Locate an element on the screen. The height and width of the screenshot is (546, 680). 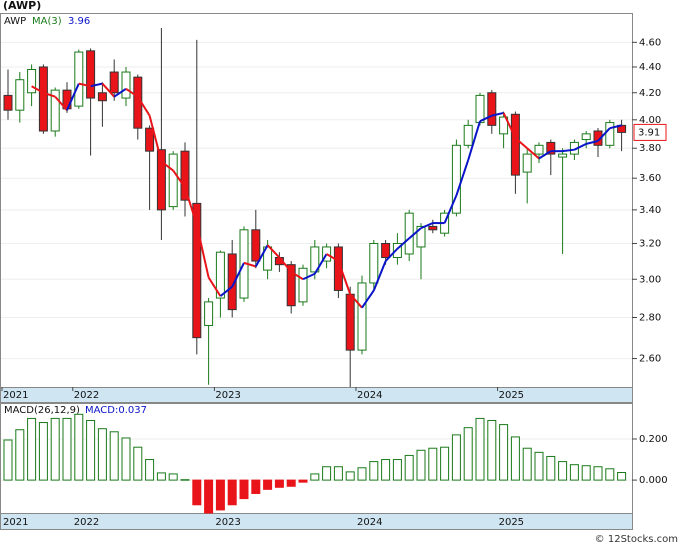
y-tick-label: 4.60 is located at coordinates (650, 42).